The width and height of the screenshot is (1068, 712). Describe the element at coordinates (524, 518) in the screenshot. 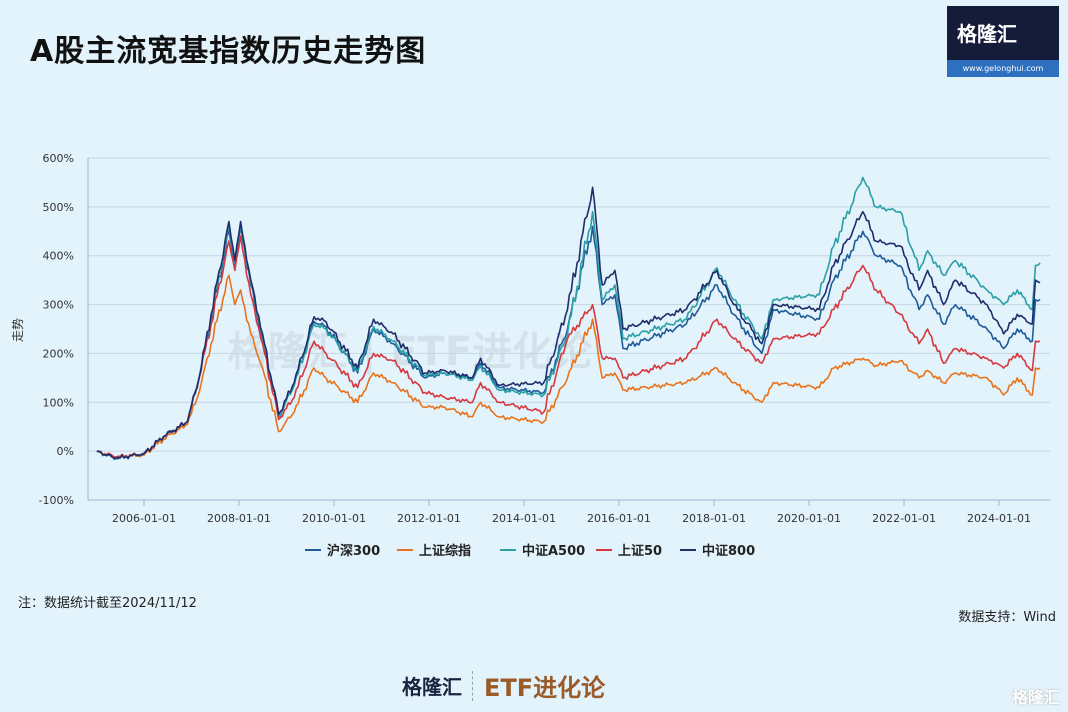

I see `x-tick-label: 2014-01-01` at that location.